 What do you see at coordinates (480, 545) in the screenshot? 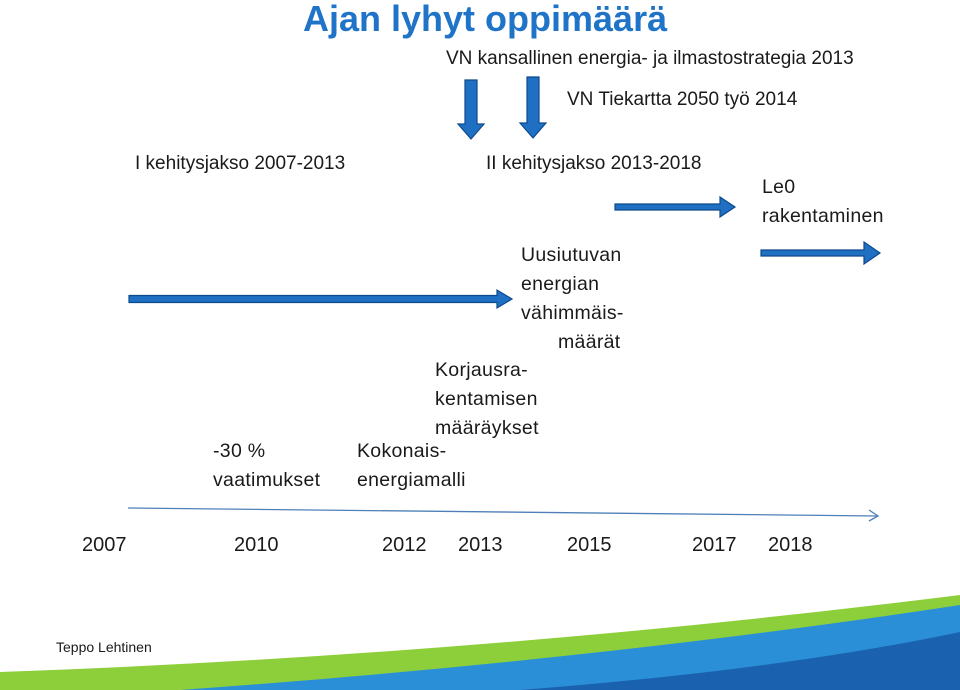
I see `timeline-year: 2013` at bounding box center [480, 545].